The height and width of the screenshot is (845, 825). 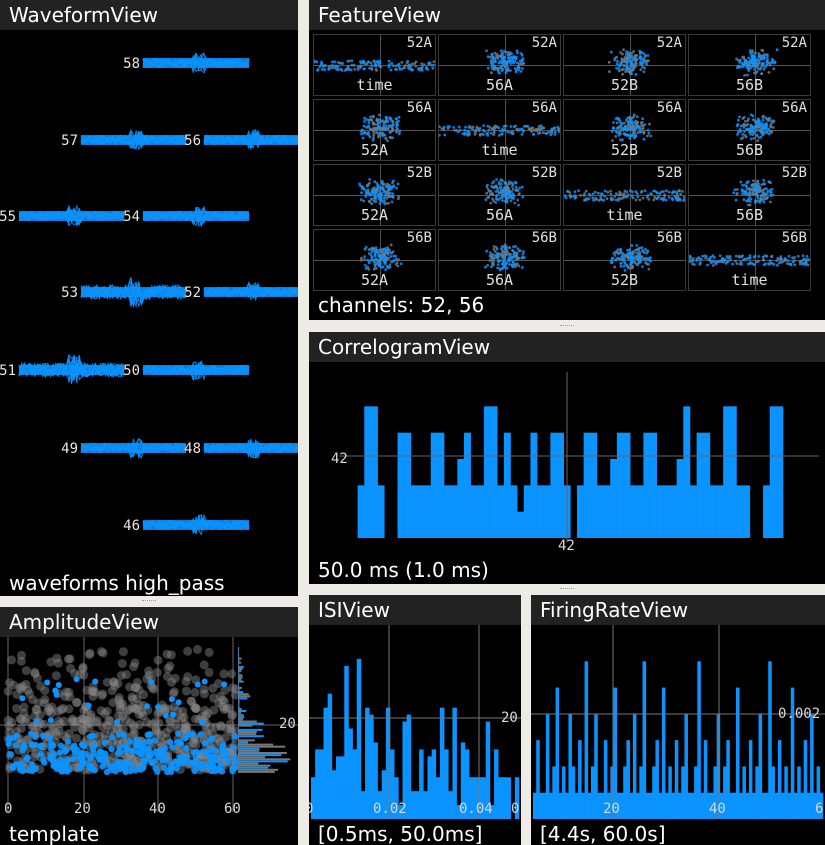 I want to click on feature-cell: 56A 52A, so click(x=374, y=130).